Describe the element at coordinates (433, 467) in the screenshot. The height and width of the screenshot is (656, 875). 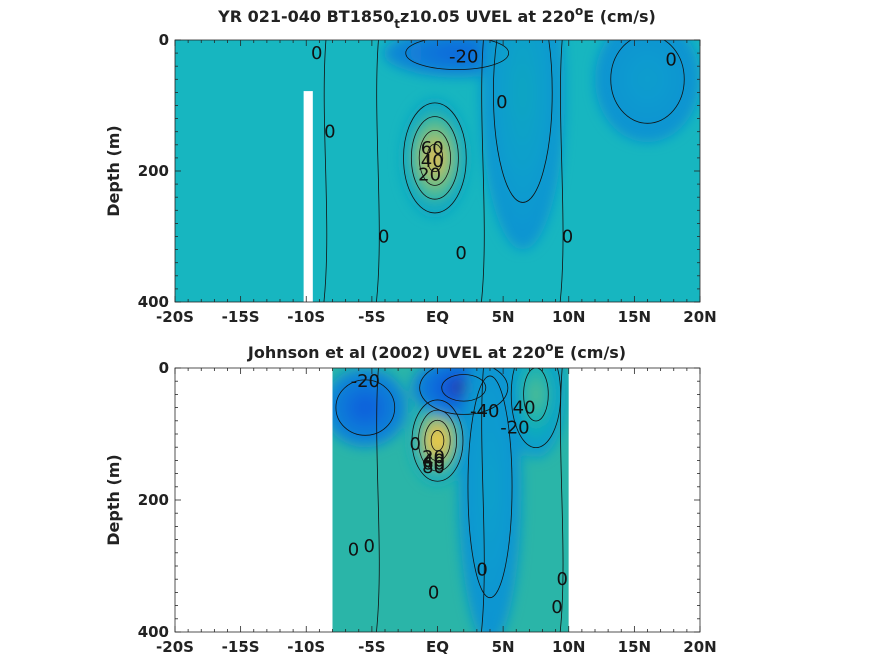
I see `contour-label: 80` at that location.